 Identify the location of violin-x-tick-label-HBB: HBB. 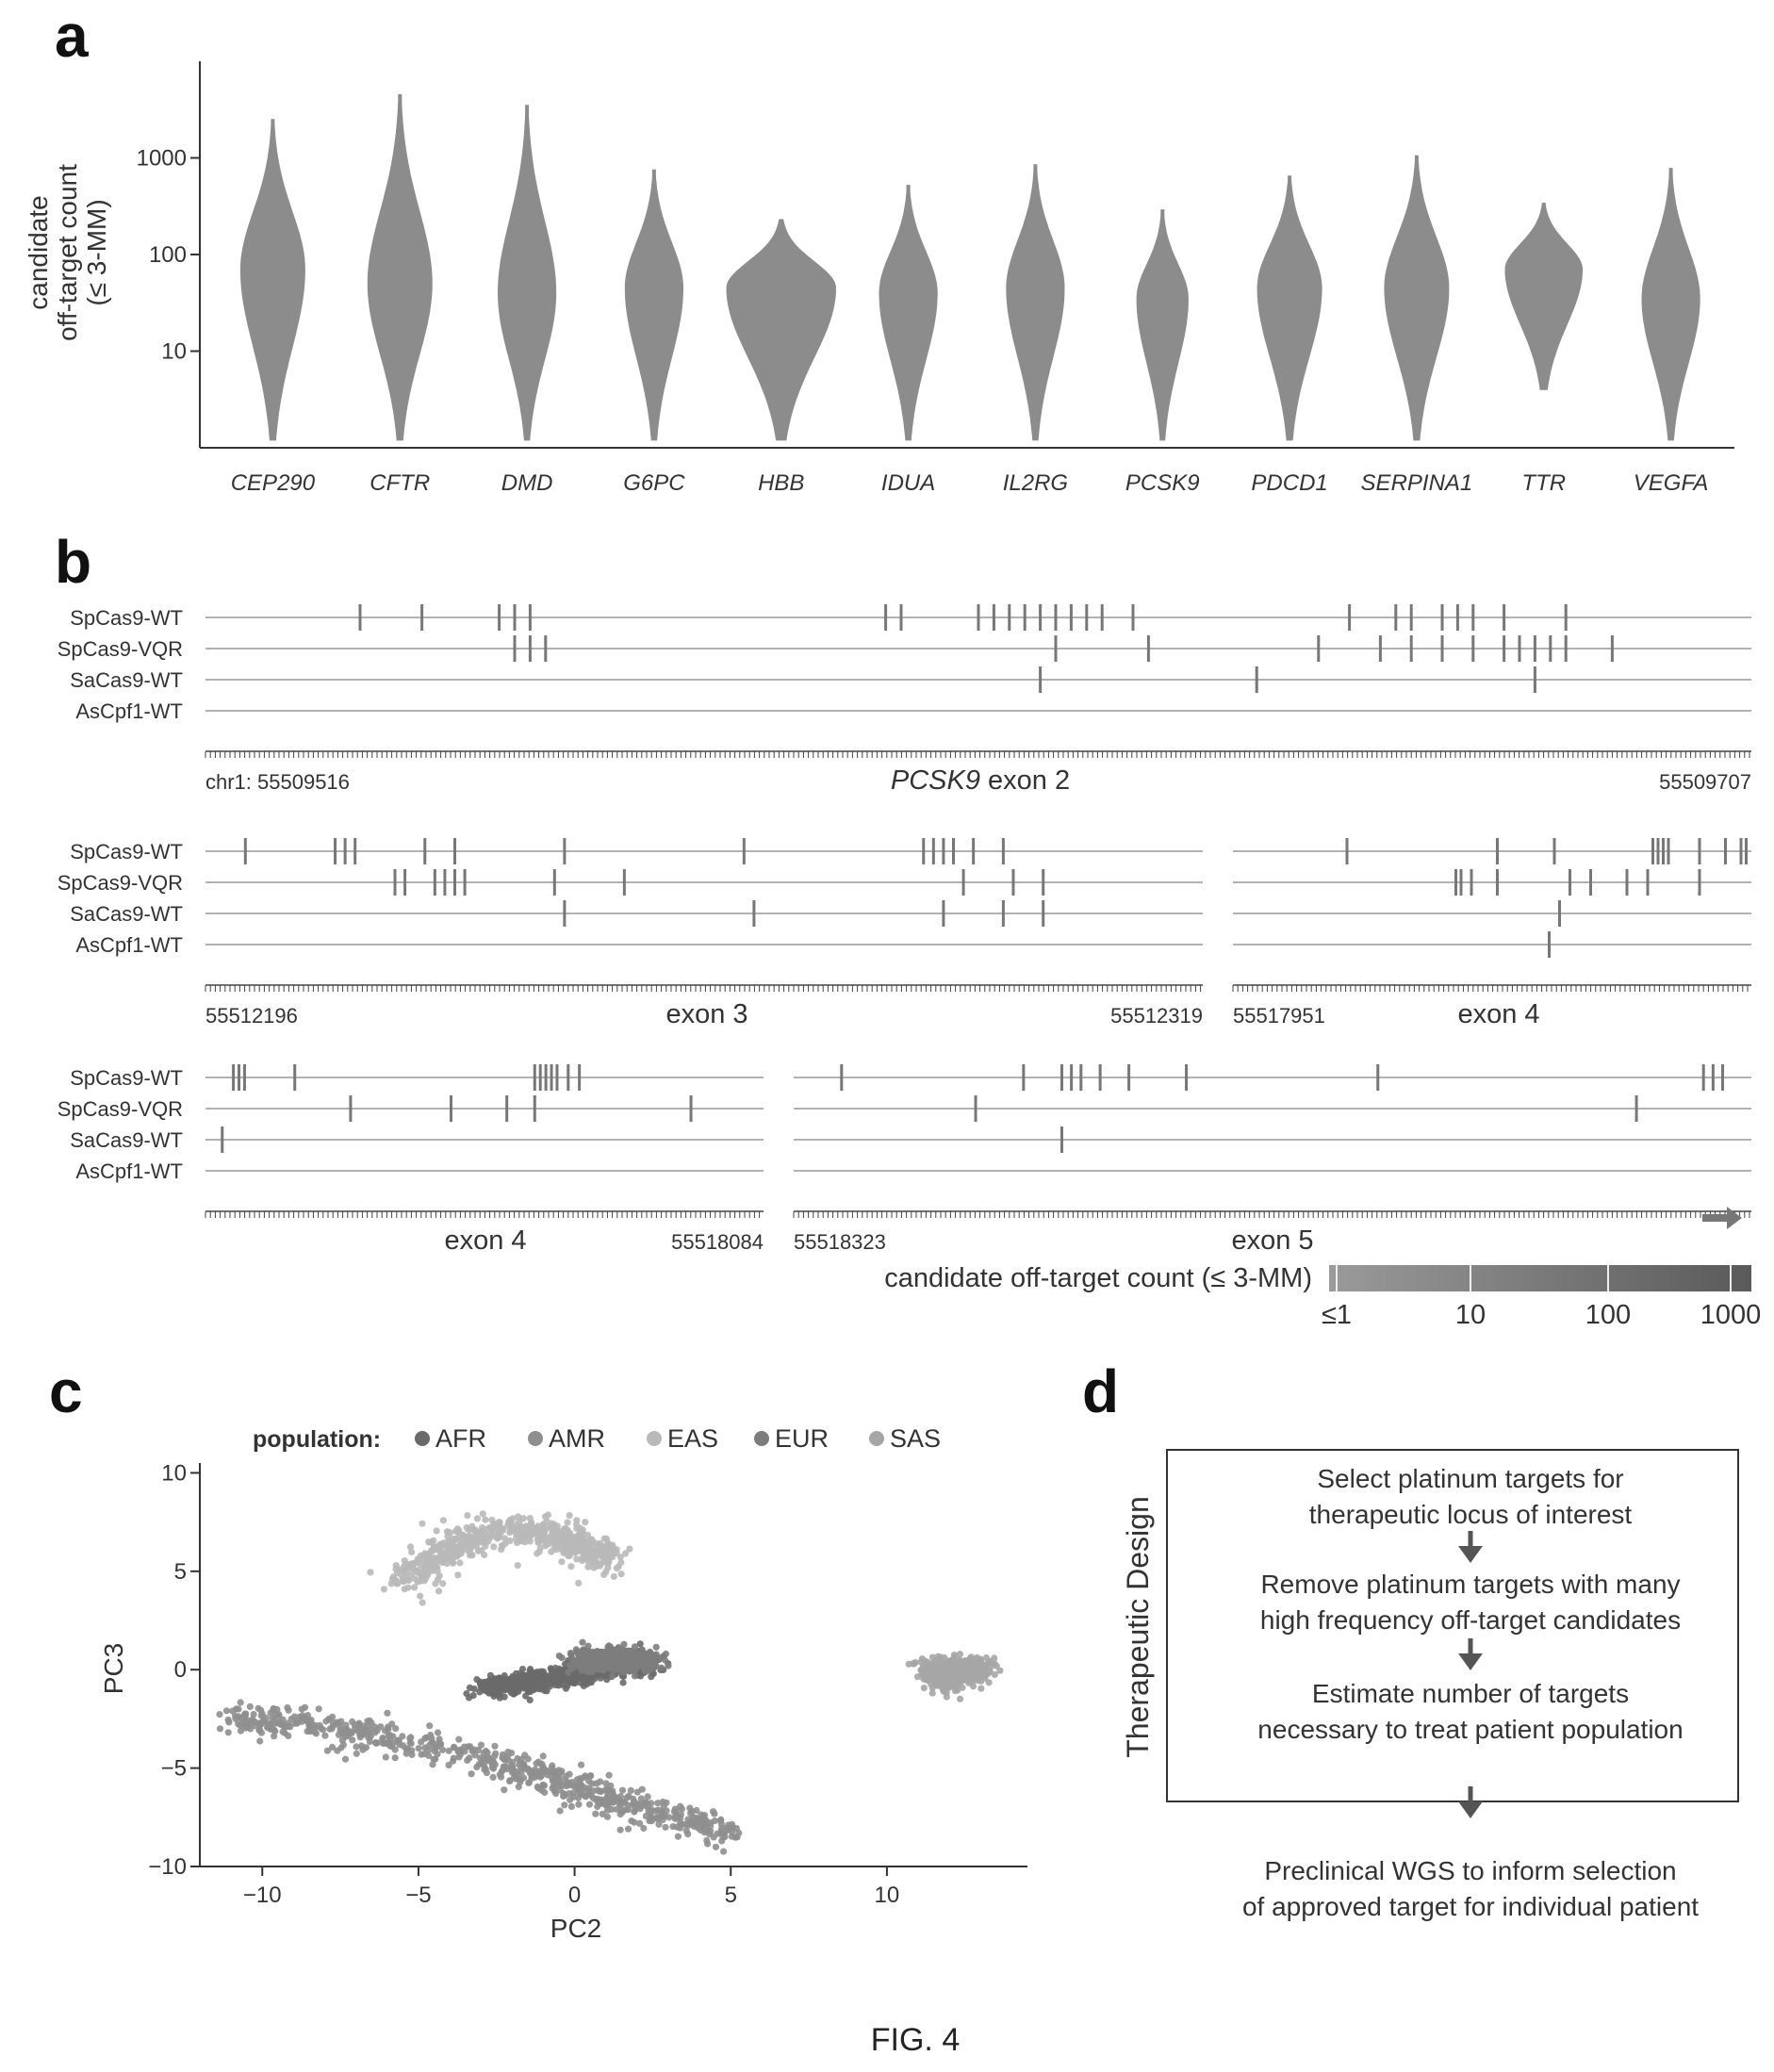
(781, 483).